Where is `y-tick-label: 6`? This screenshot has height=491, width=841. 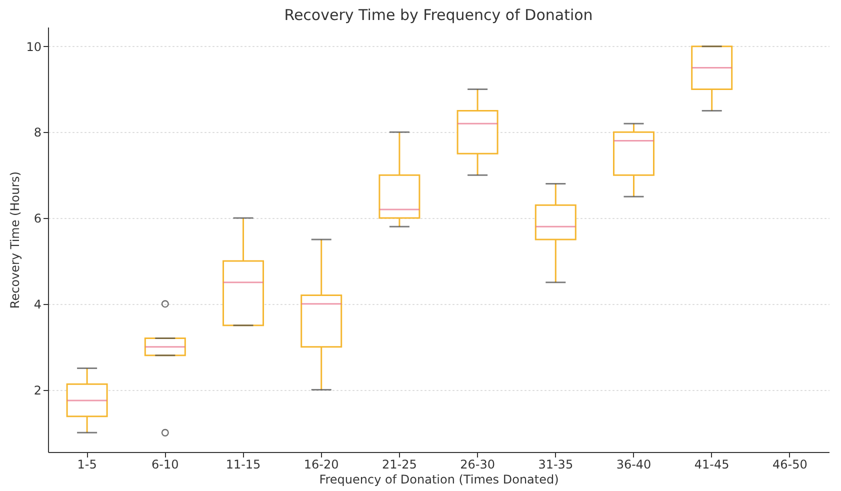 y-tick-label: 6 is located at coordinates (38, 219).